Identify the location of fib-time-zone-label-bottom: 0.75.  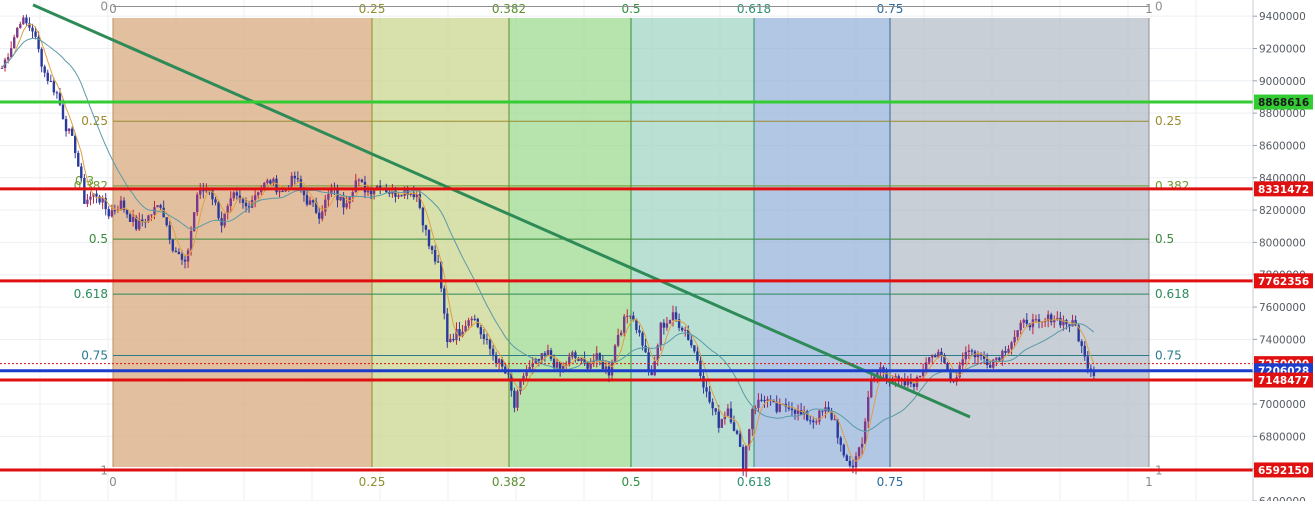
(890, 482).